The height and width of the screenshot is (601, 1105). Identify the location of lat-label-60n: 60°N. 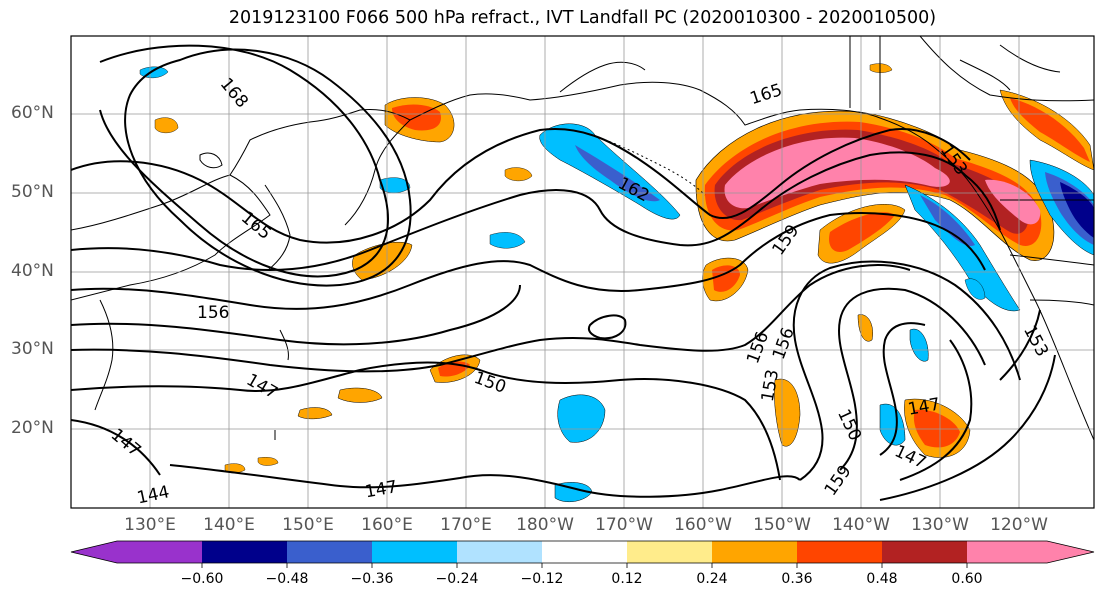
(32, 113).